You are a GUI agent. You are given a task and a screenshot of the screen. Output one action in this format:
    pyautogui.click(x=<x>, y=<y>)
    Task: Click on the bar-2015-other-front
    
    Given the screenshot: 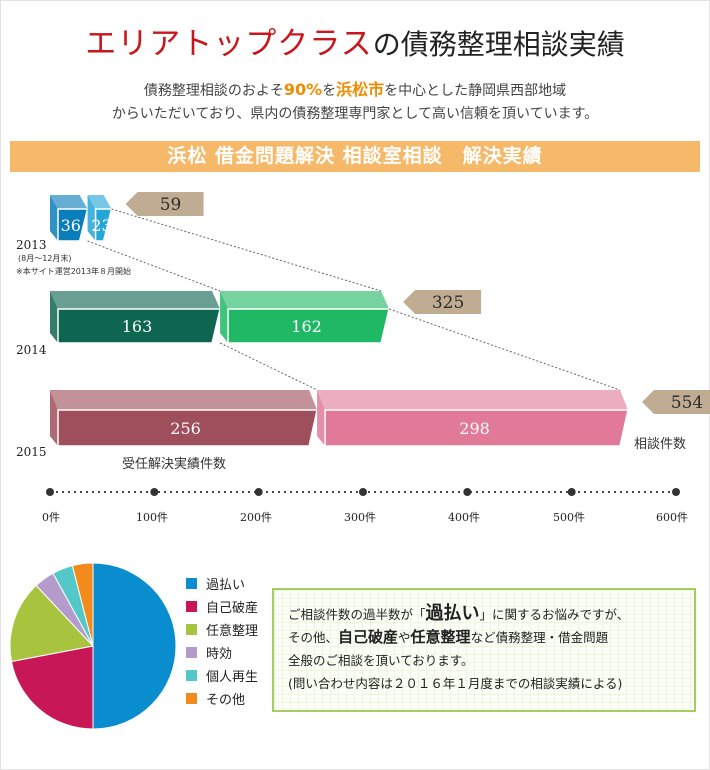 What is the action you would take?
    pyautogui.click(x=476, y=428)
    